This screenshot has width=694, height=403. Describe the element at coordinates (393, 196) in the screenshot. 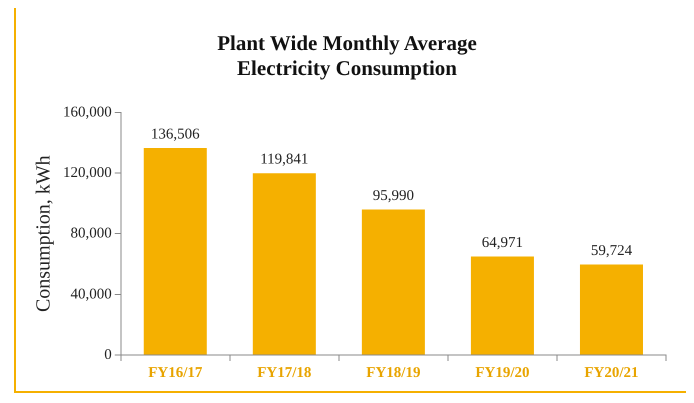

I see `data-label: 95,990` at that location.